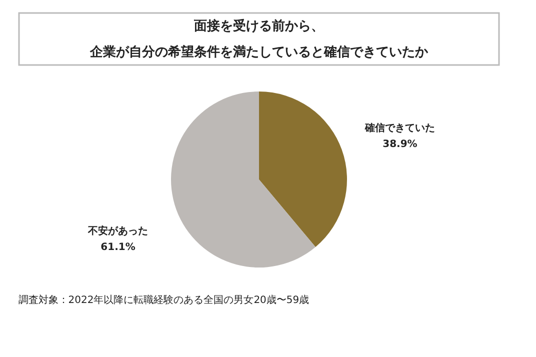 The width and height of the screenshot is (536, 357). What do you see at coordinates (118, 247) in the screenshot?
I see `data-label: 61.1%` at bounding box center [118, 247].